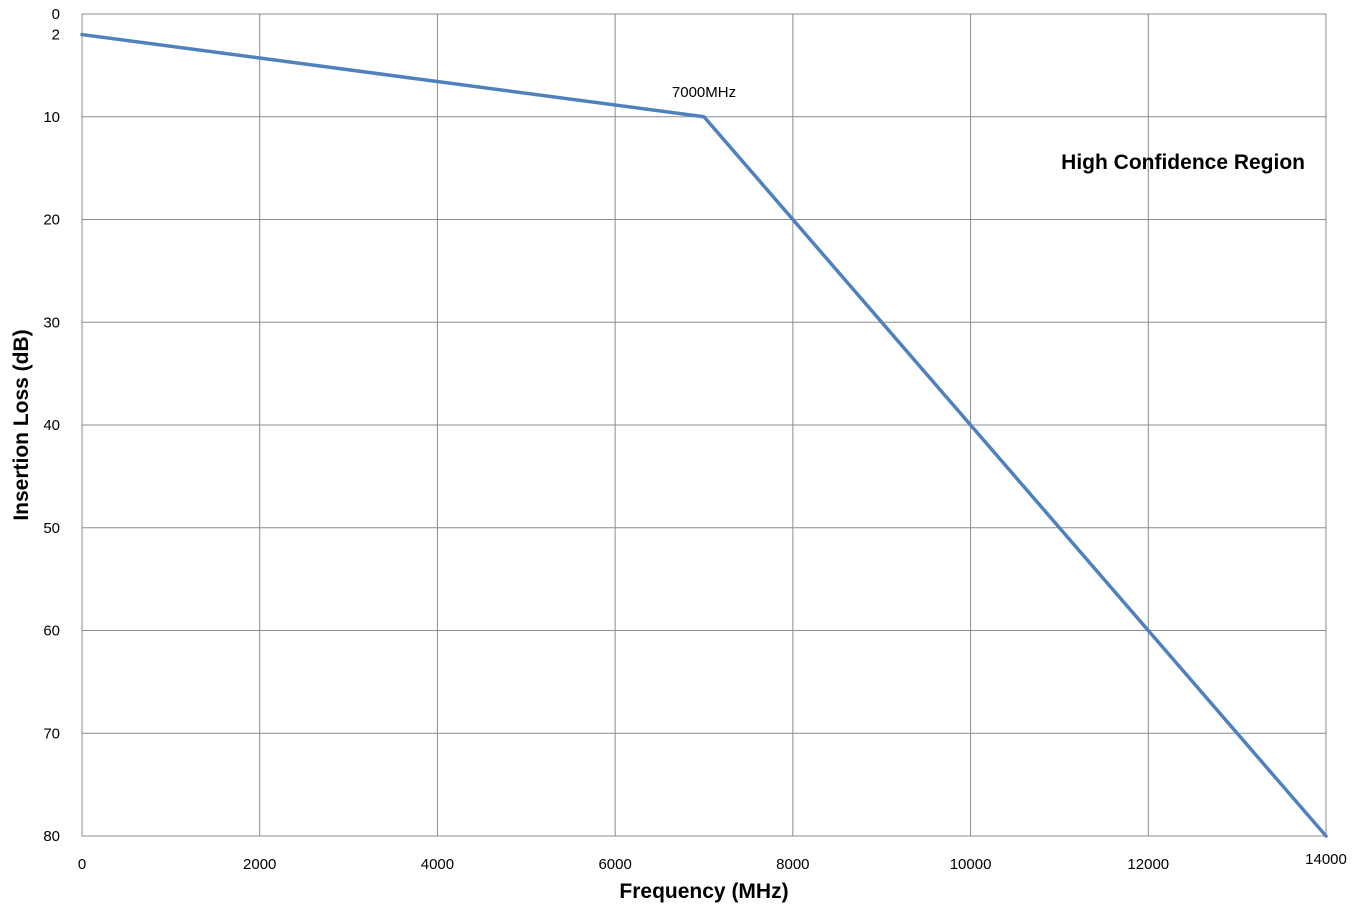  Describe the element at coordinates (704, 92) in the screenshot. I see `annotation-label: 7000MHz` at that location.